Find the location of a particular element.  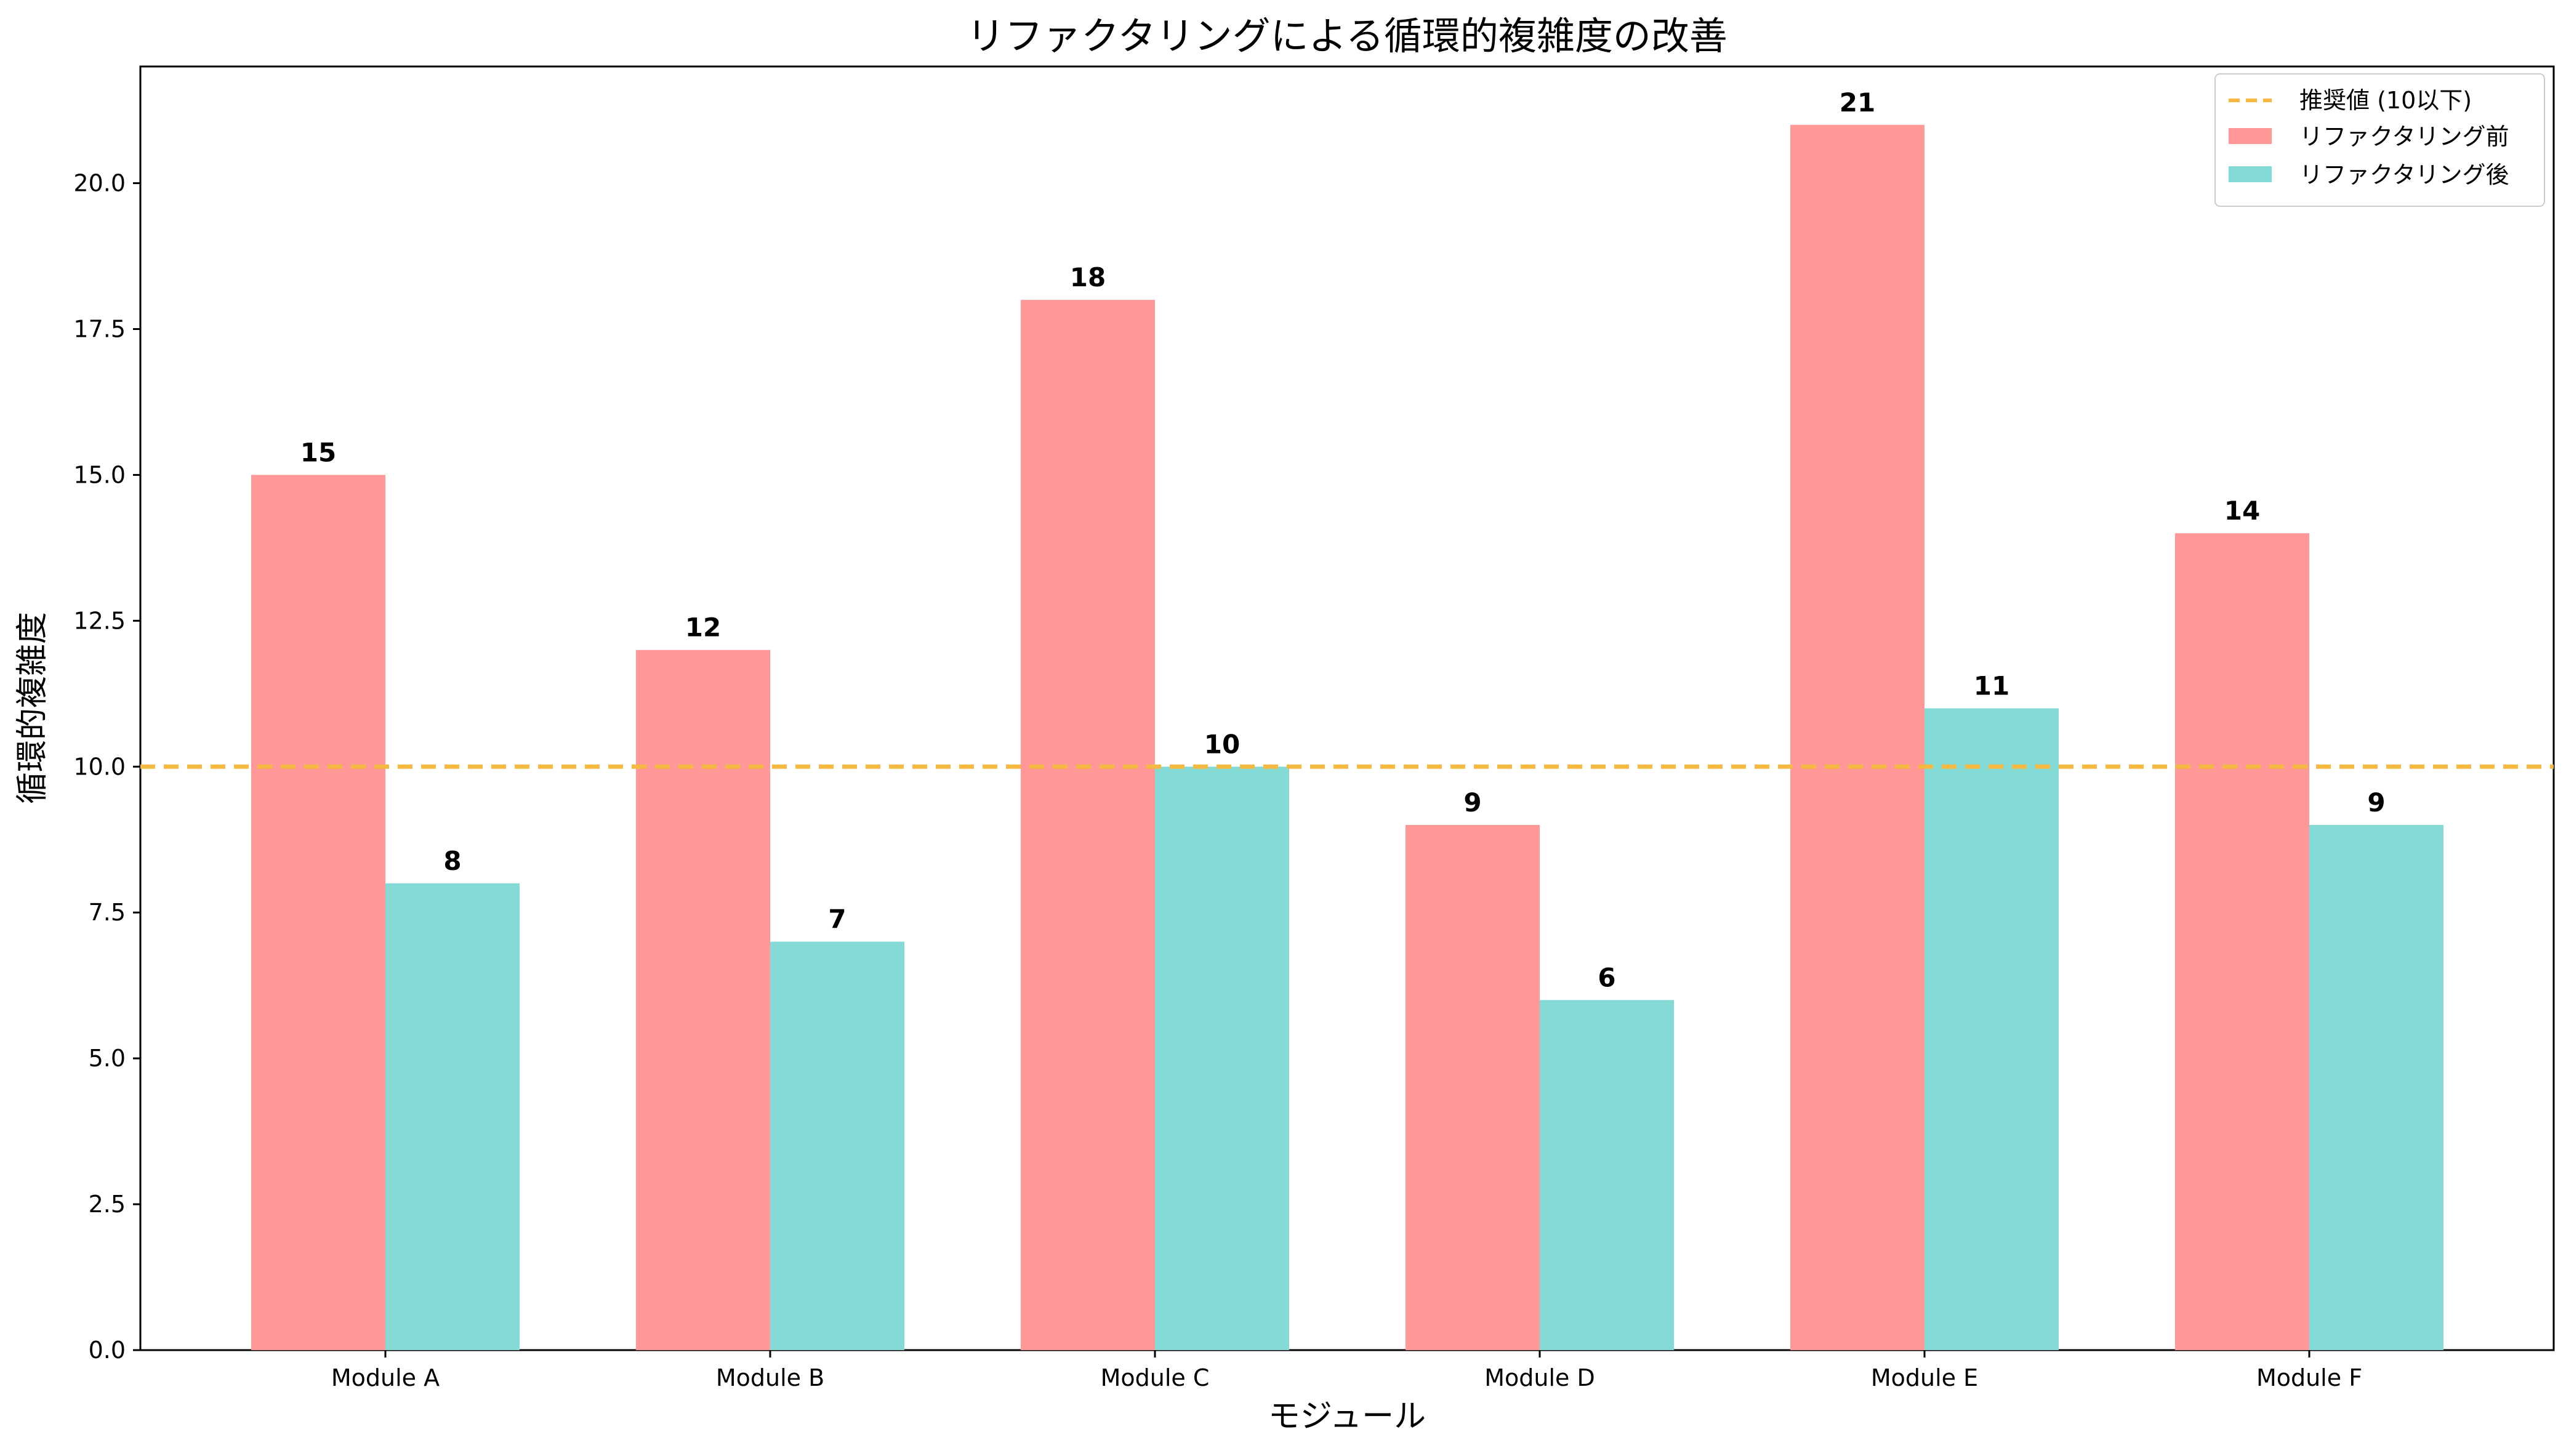

y-tick-label-3: 5.0 is located at coordinates (107, 1058).